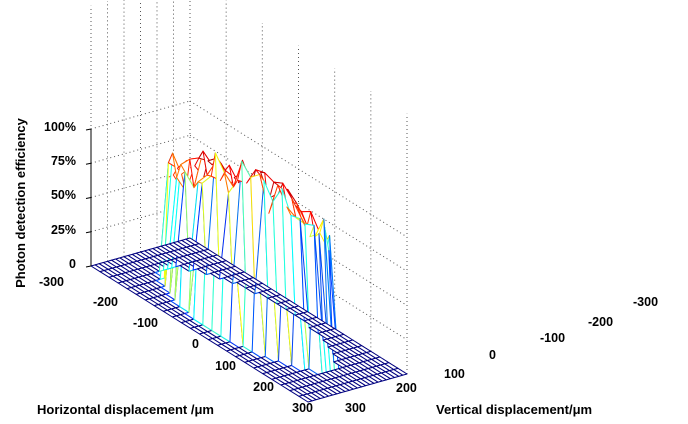 This screenshot has width=688, height=424. I want to click on surface-cell, so click(400, 371).